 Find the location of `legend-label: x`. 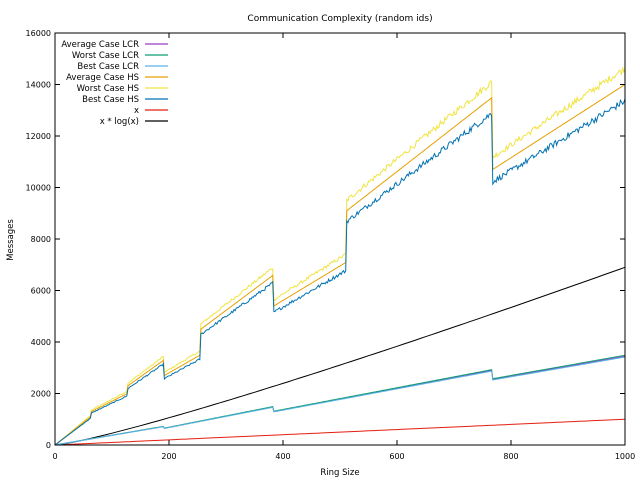

legend-label: x is located at coordinates (136, 111).